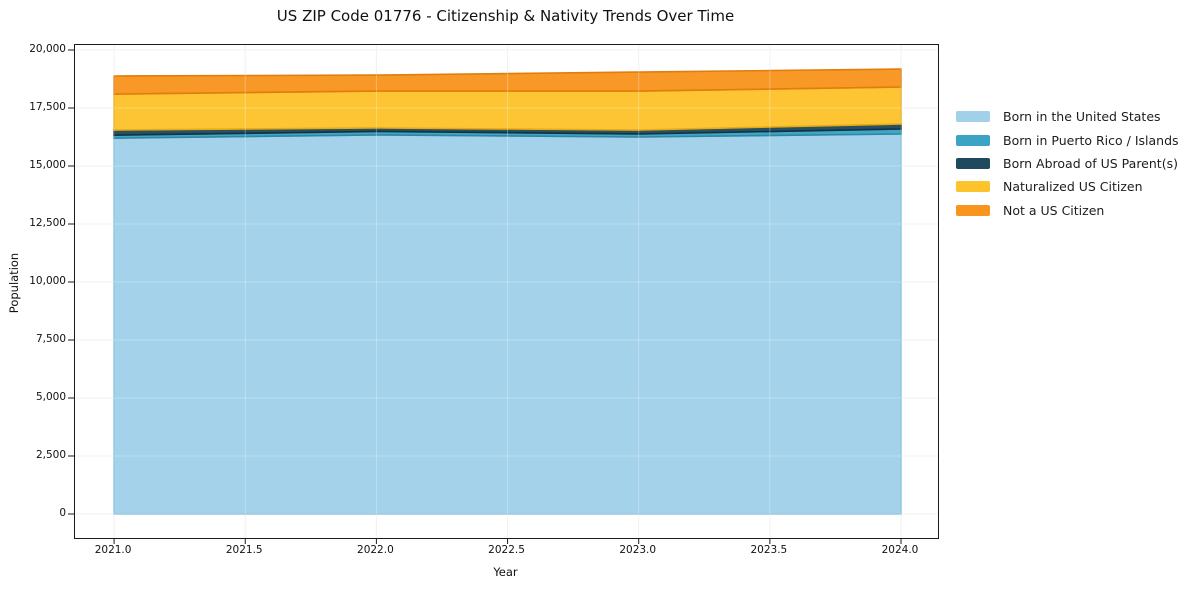 This screenshot has width=1189, height=590. What do you see at coordinates (507, 81) in the screenshot?
I see `area-not-a-us-citizen` at bounding box center [507, 81].